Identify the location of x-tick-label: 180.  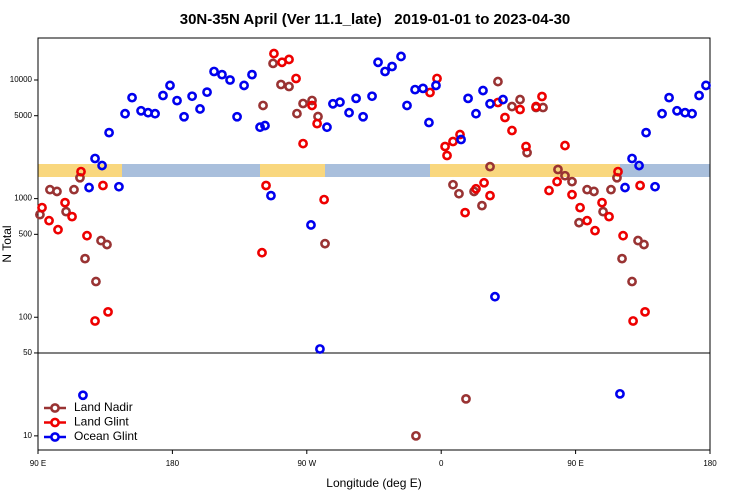
(710, 463).